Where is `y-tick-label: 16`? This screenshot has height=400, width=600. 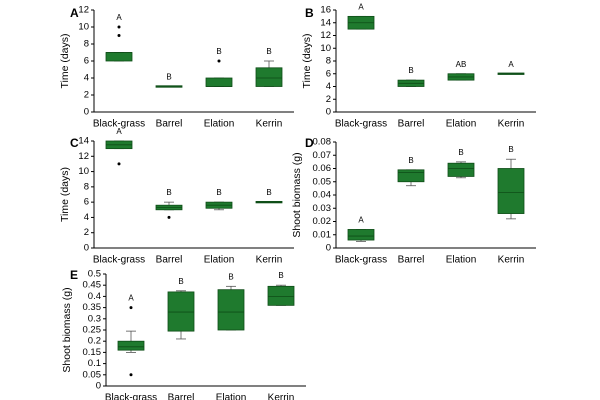 y-tick-label: 16 is located at coordinates (325, 10).